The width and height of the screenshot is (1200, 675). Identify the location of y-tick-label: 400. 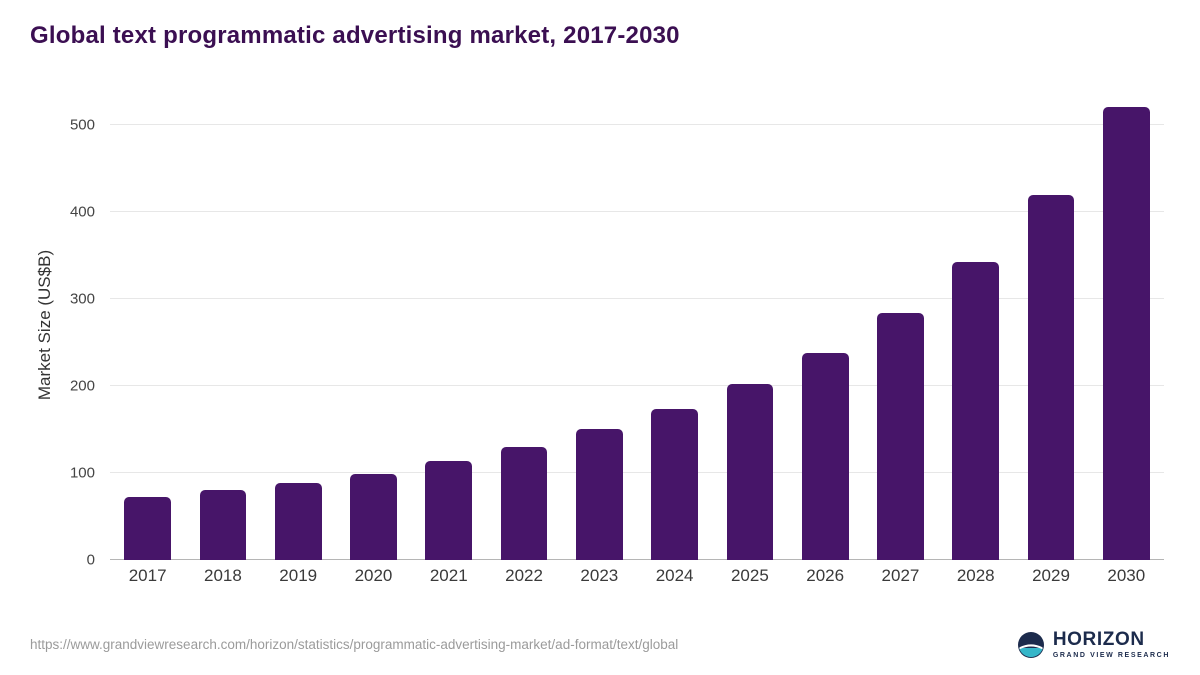
(82, 212).